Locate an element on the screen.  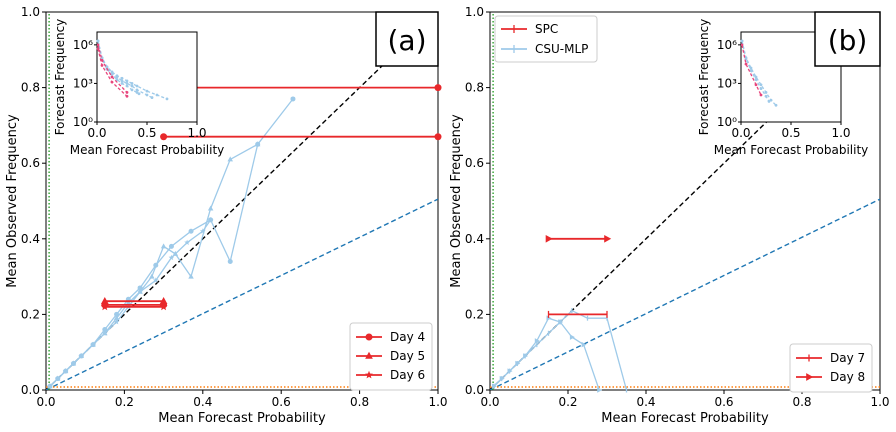
legend-entry-label: Day 7 is located at coordinates (847, 358).